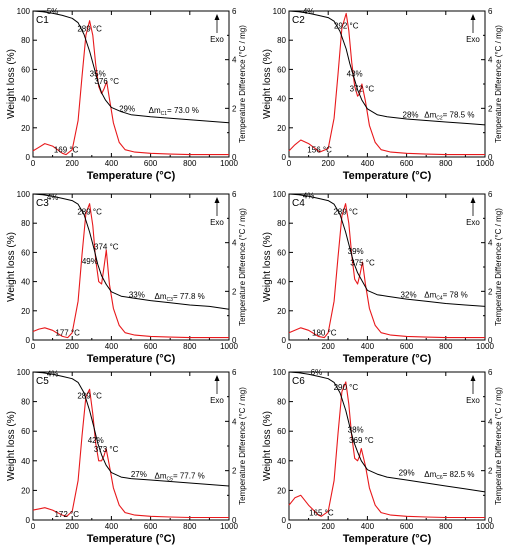  What do you see at coordinates (317, 372) in the screenshot?
I see `curve-annotation: 6%` at bounding box center [317, 372].